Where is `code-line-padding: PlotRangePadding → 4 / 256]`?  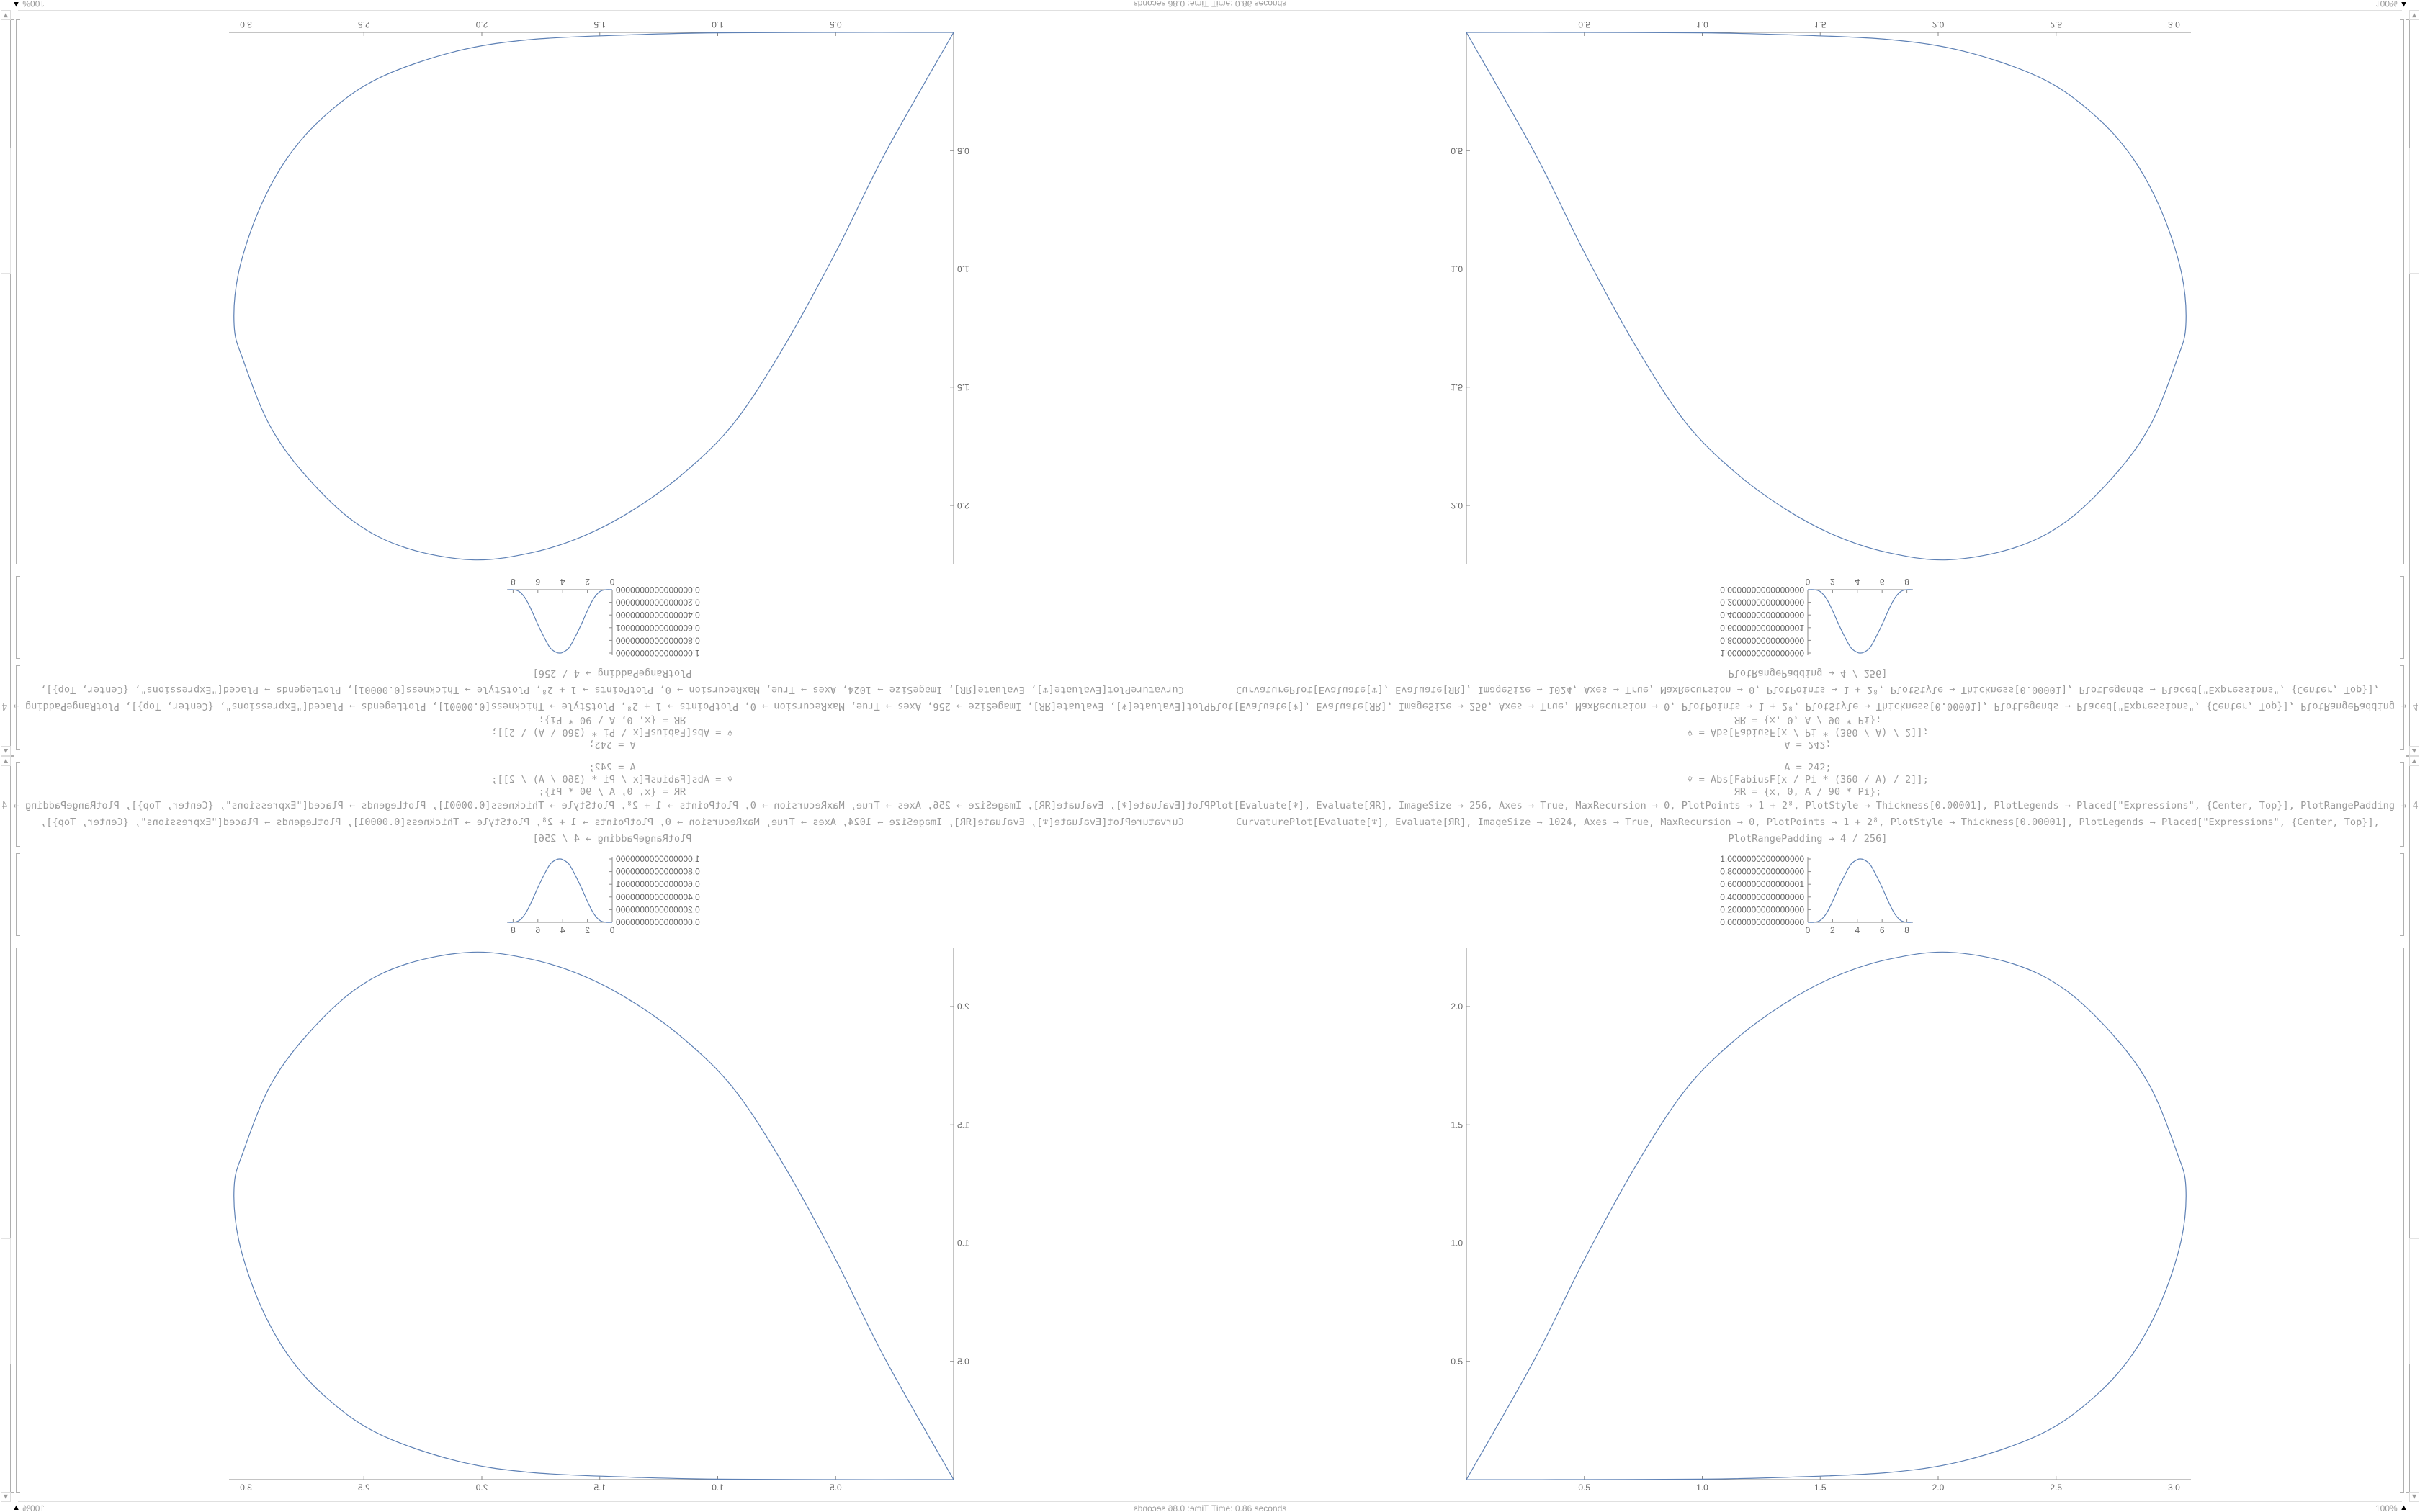
code-line-padding: PlotRangePadding → 4 / 256] is located at coordinates (1808, 839).